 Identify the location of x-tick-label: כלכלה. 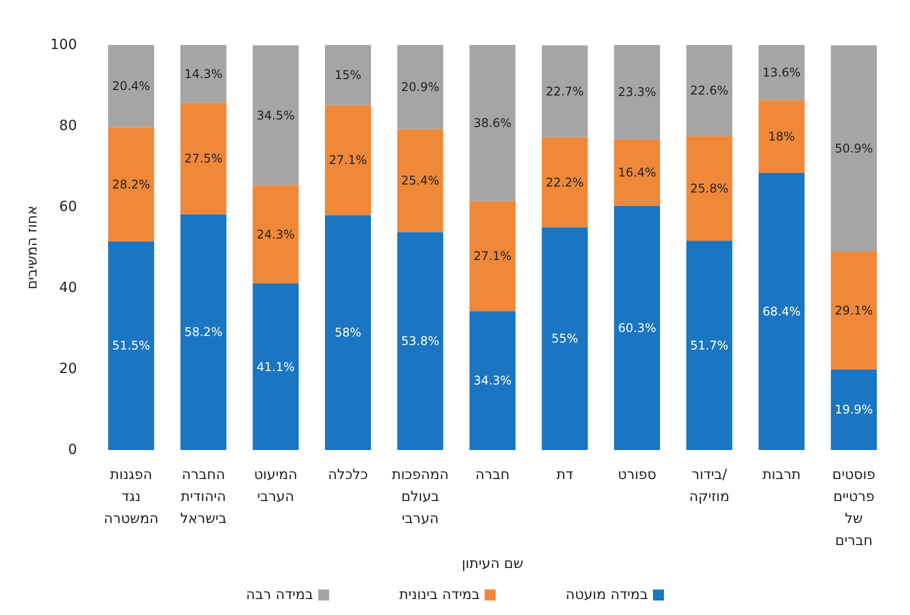
(348, 475).